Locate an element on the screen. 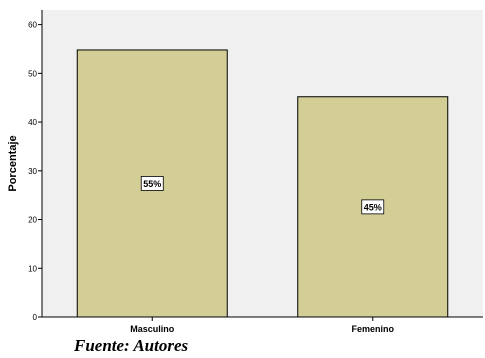  y-tick-label: 50 is located at coordinates (32, 73).